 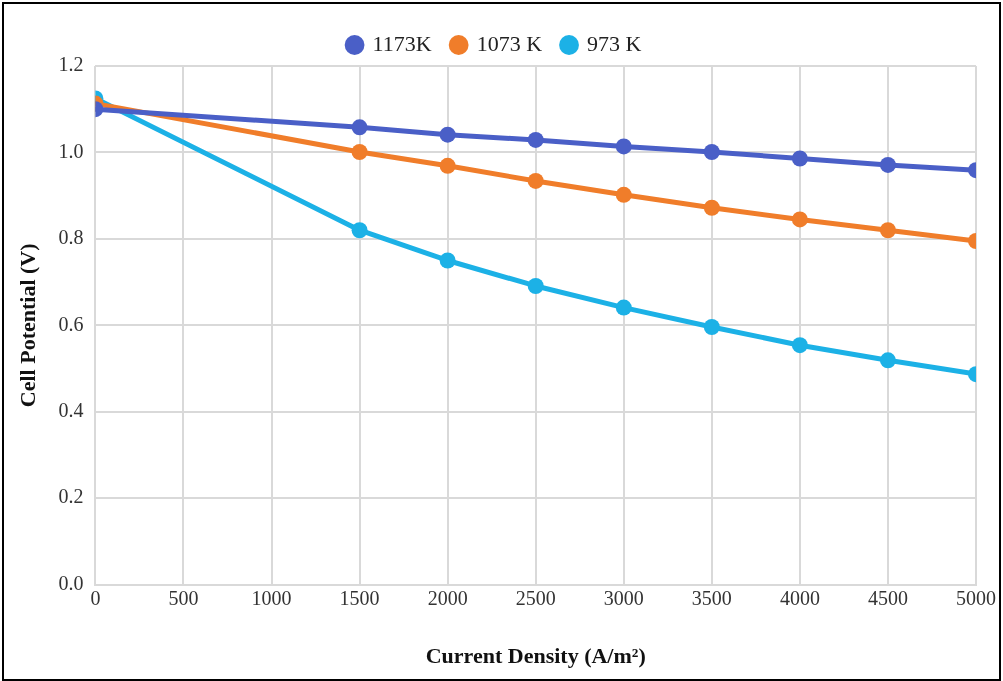 What do you see at coordinates (887, 597) in the screenshot?
I see `x-tick-label: 4500` at bounding box center [887, 597].